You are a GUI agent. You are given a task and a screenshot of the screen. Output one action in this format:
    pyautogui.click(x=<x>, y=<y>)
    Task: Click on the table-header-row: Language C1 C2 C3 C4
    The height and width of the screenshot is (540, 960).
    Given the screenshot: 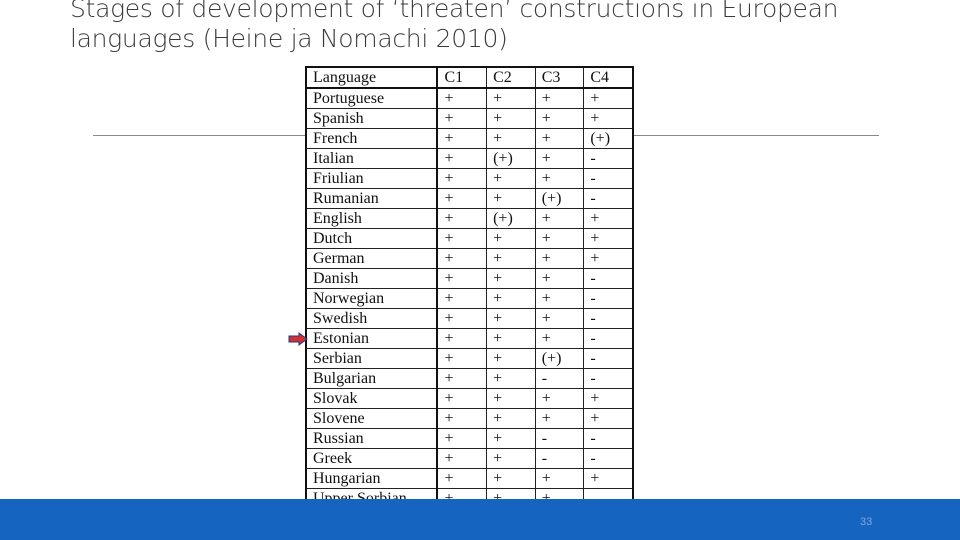 What is the action you would take?
    pyautogui.click(x=469, y=77)
    